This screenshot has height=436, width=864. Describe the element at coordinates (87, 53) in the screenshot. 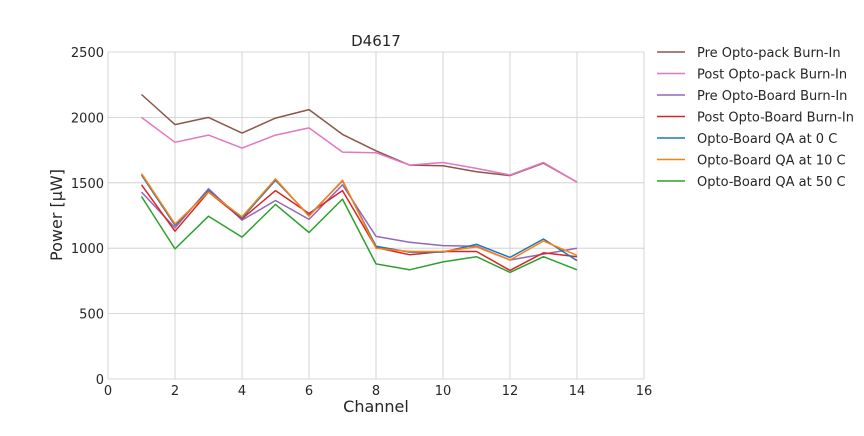

I see `y-tick-label: 2500` at that location.